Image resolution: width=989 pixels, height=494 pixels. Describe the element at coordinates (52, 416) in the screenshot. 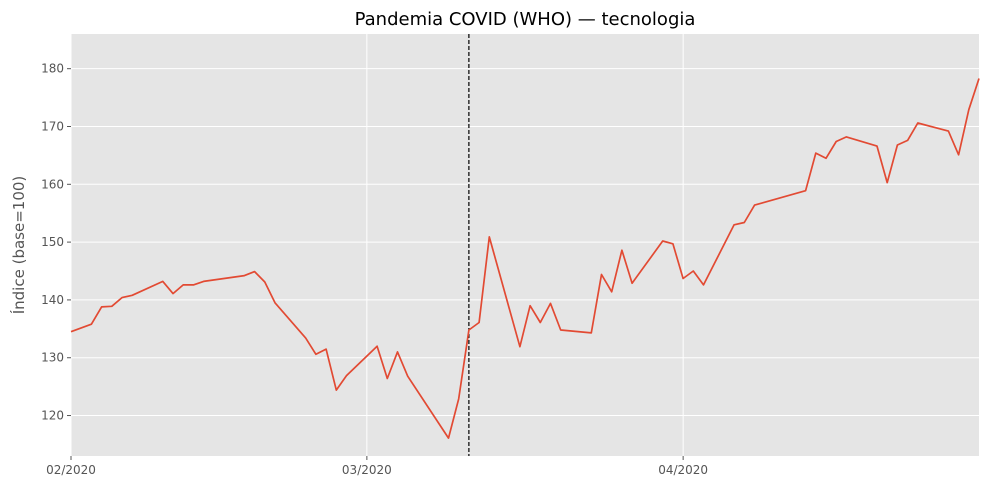

I see `y-tick-label: 120` at that location.